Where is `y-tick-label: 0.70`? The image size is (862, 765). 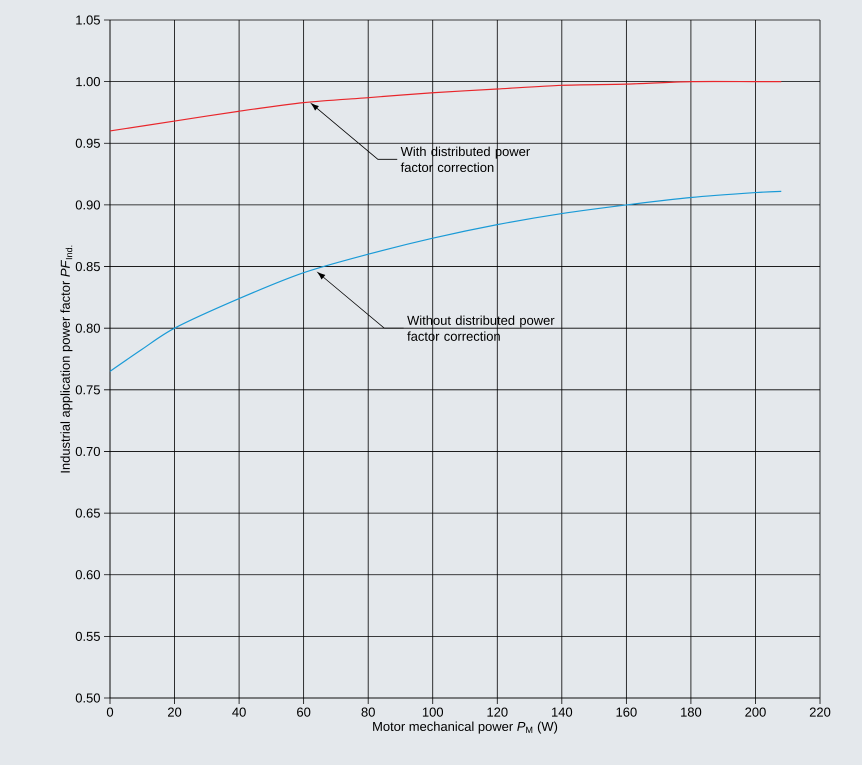
y-tick-label: 0.70 is located at coordinates (88, 451).